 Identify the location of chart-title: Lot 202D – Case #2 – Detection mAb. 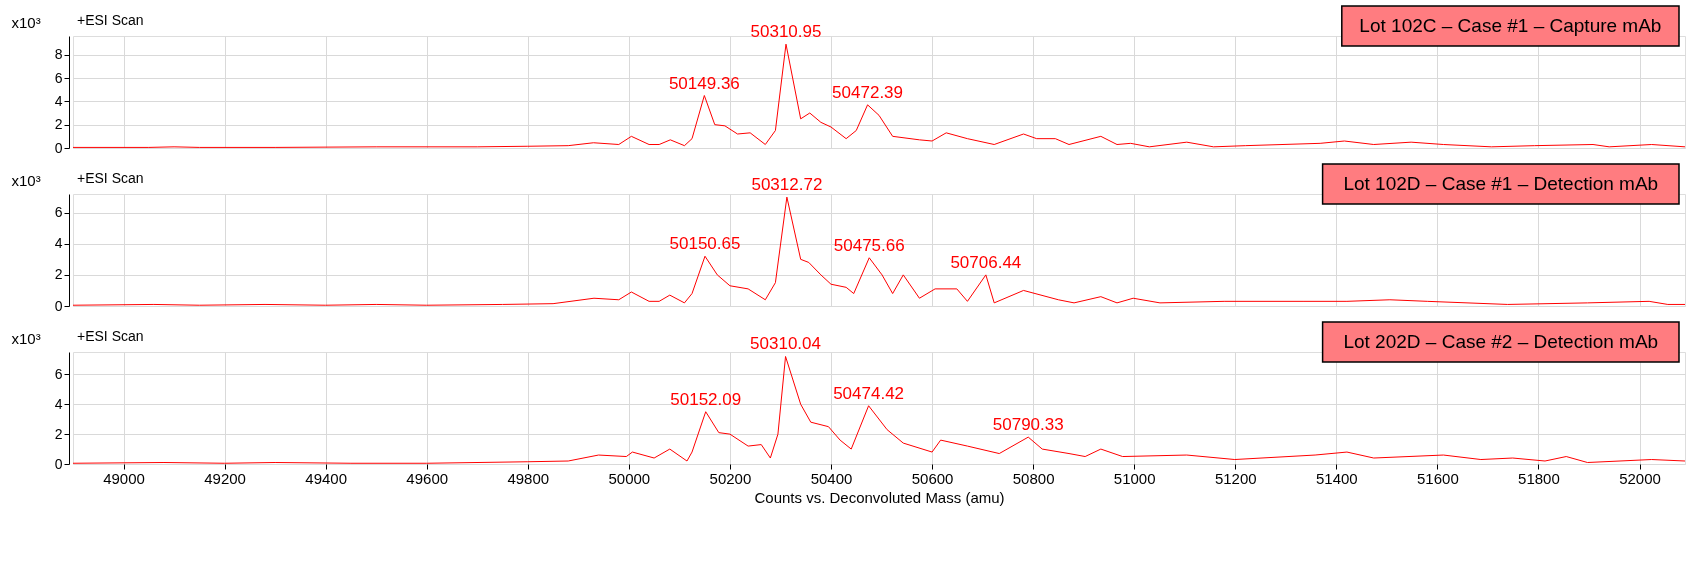
(1501, 341).